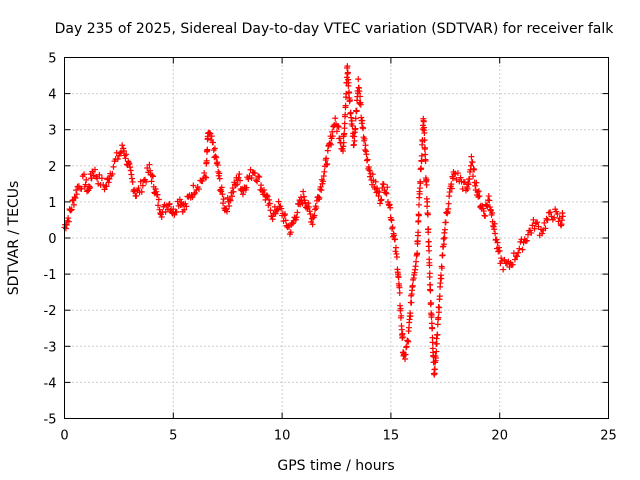  What do you see at coordinates (499, 436) in the screenshot?
I see `x-tick-label: 20` at bounding box center [499, 436].